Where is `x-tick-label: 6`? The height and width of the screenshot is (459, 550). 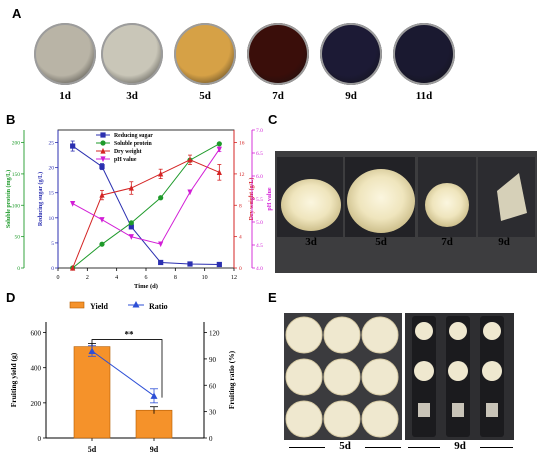 x-tick-label: 6 is located at coordinates (146, 278).